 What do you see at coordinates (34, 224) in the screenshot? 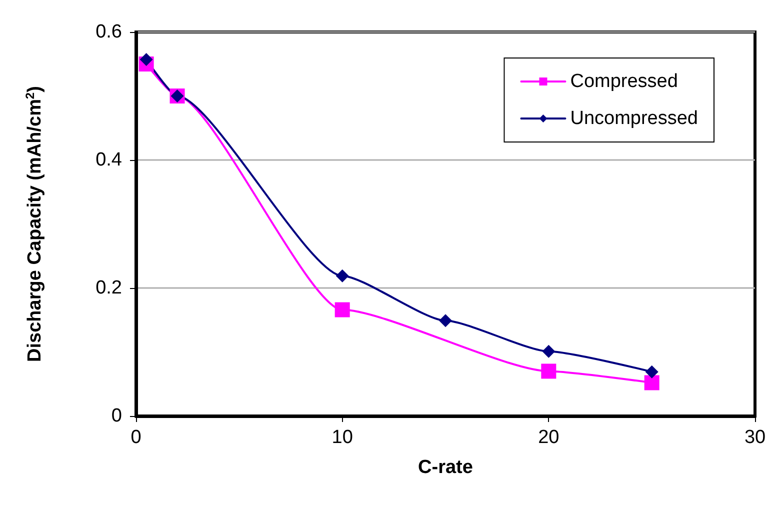
I see `y-axis-title: Discharge Capacity (mAh/cm2)` at bounding box center [34, 224].